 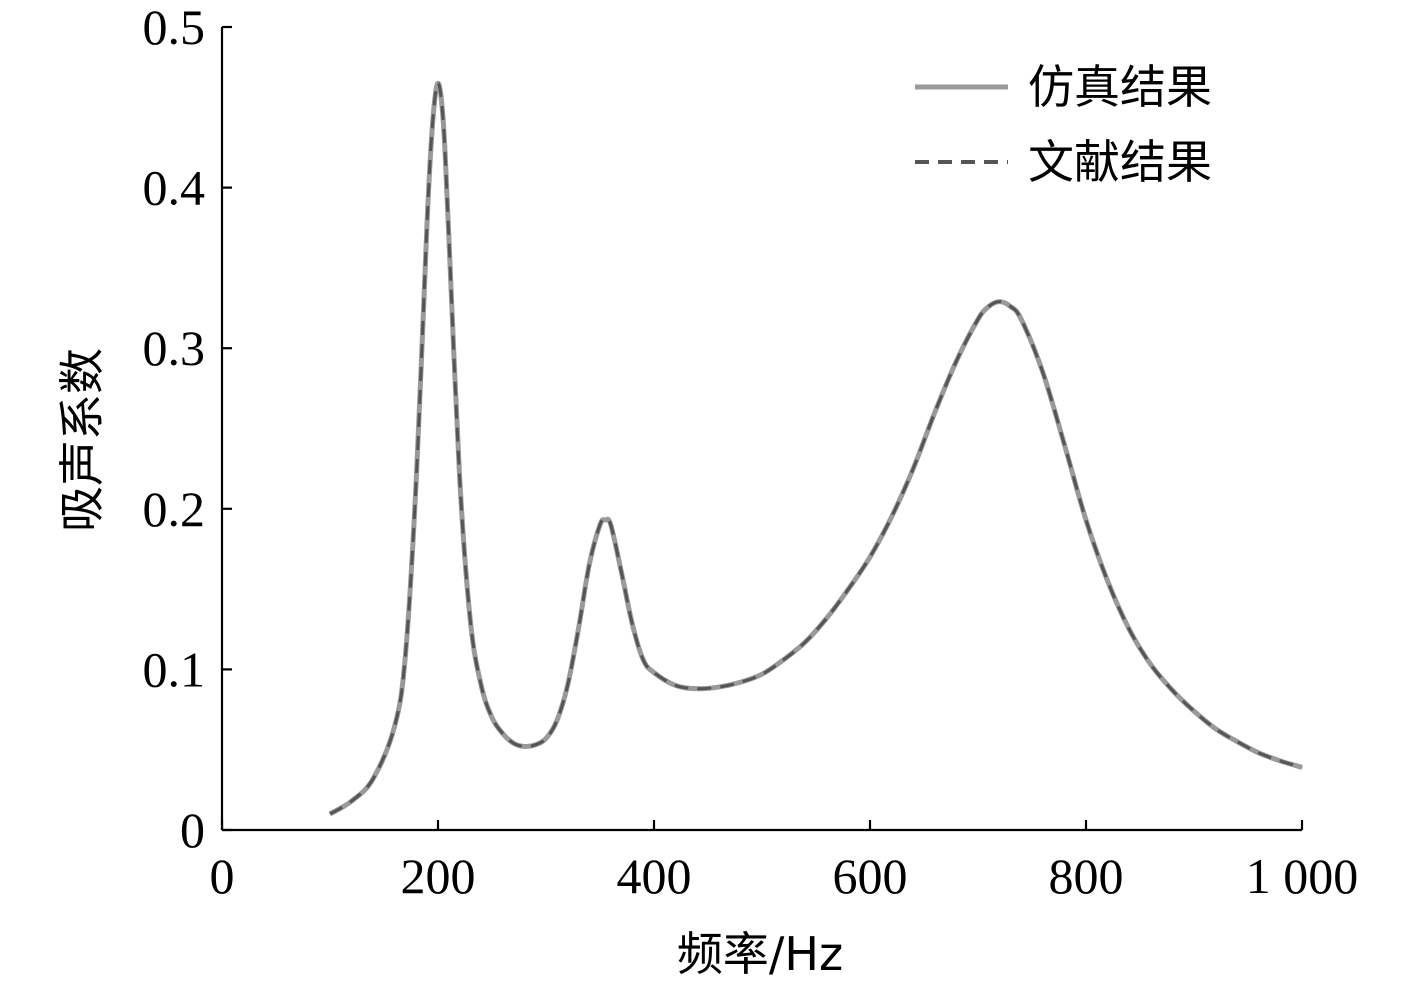 What do you see at coordinates (187, 429) in the screenshot?
I see `y-axis-ticks: 0 0.1 0.2 0.3 0.4 0.5` at bounding box center [187, 429].